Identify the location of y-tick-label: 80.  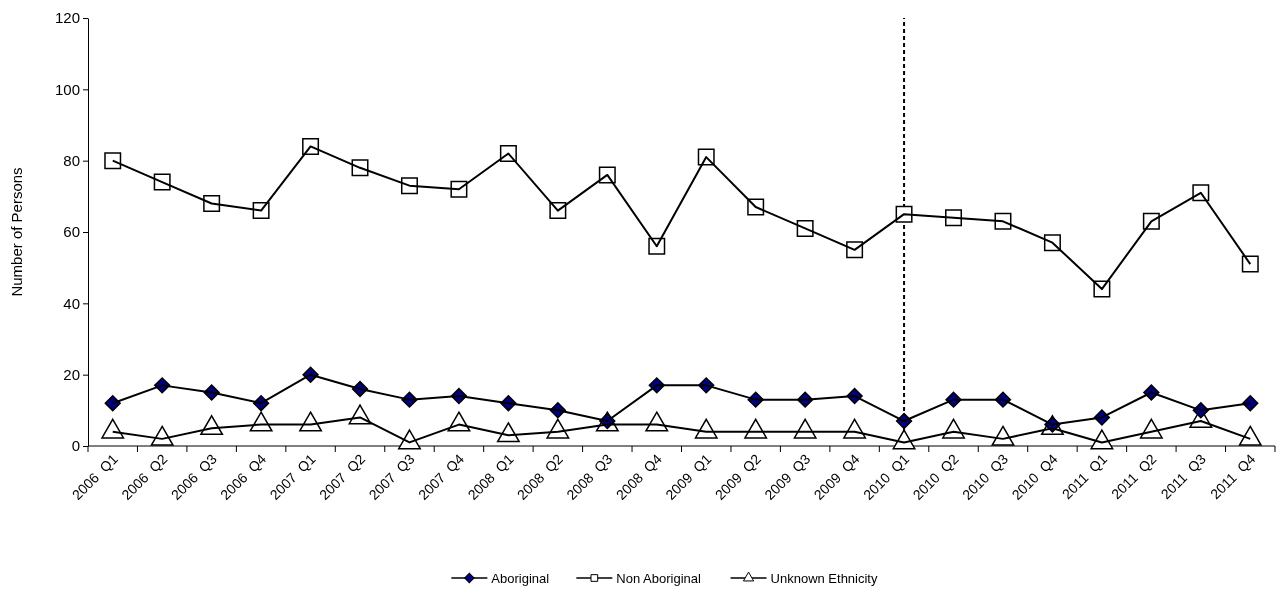
(71, 160).